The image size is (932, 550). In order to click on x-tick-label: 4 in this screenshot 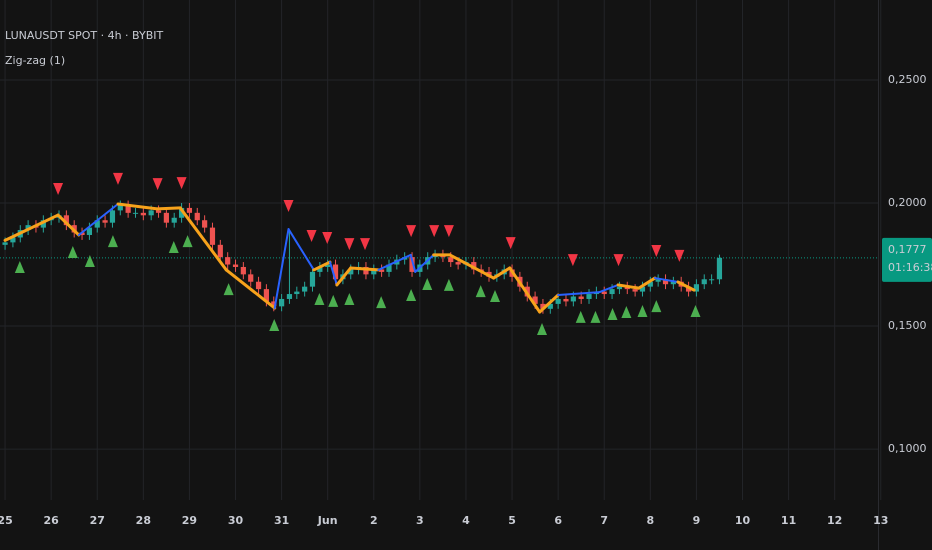, I will do `click(466, 520)`.